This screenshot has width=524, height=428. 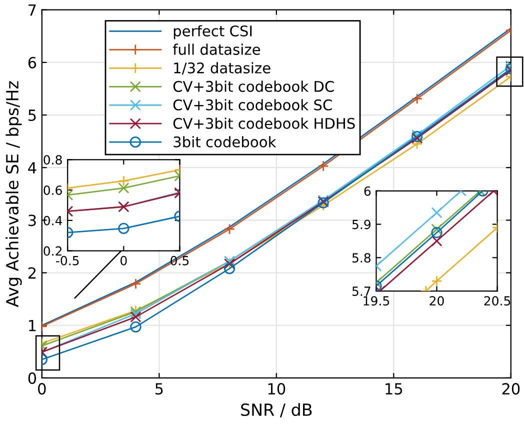 I want to click on y-tick-label: 5, so click(x=32, y=116).